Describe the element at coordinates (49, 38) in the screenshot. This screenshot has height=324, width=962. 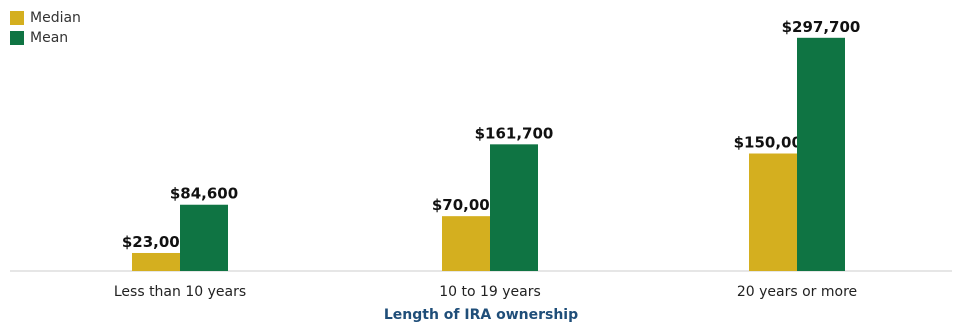
I see `legend-label-mean: Mean` at that location.